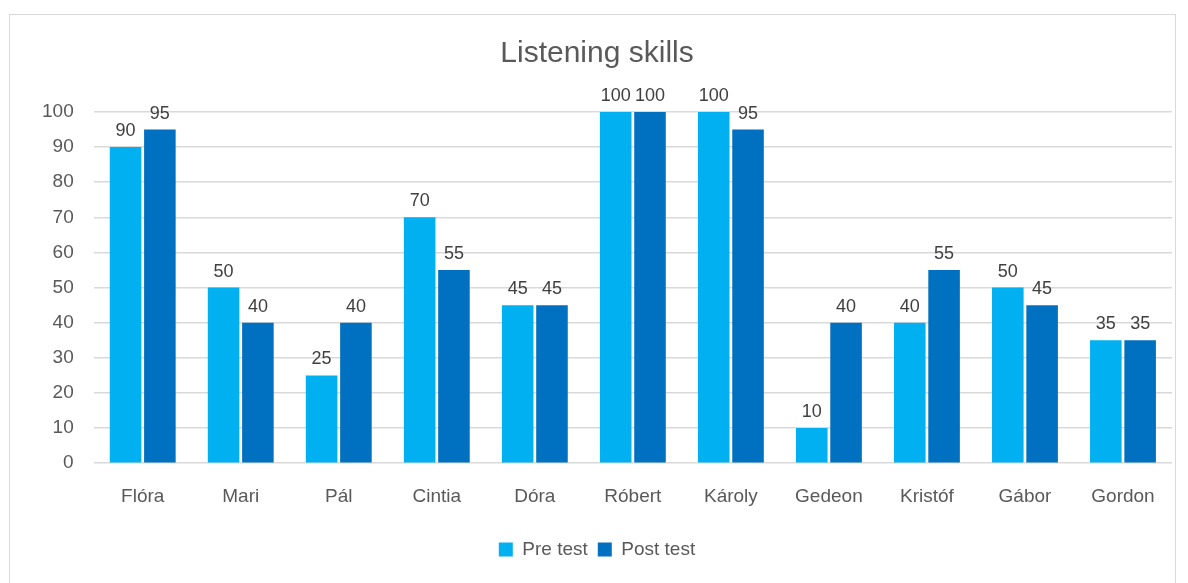 The image size is (1188, 583). Describe the element at coordinates (927, 495) in the screenshot. I see `x-tick-label: Kristóf` at that location.